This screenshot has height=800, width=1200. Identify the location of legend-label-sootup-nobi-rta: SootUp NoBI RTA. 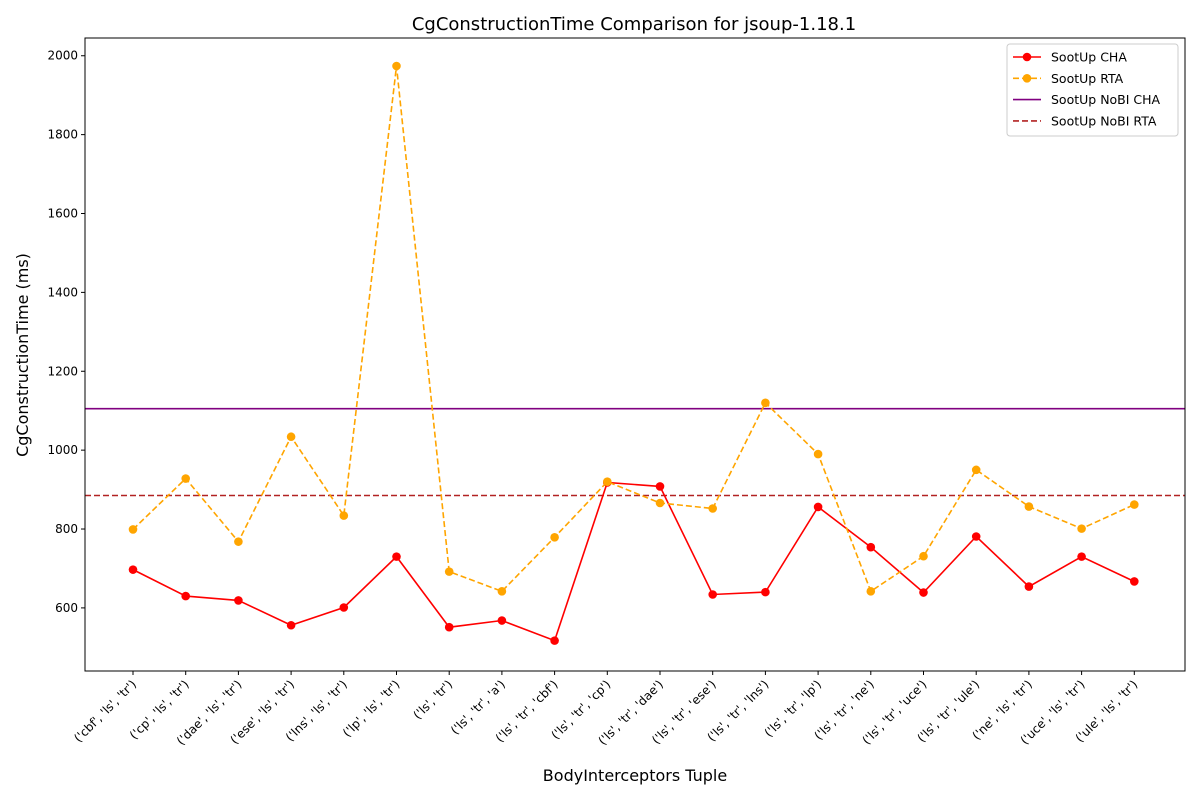
(1104, 120).